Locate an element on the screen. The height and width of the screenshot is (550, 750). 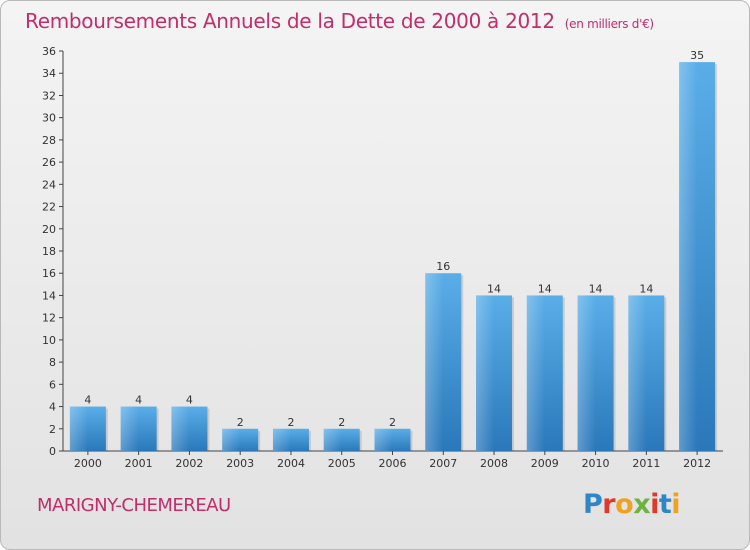
logo-letter: x is located at coordinates (642, 504).